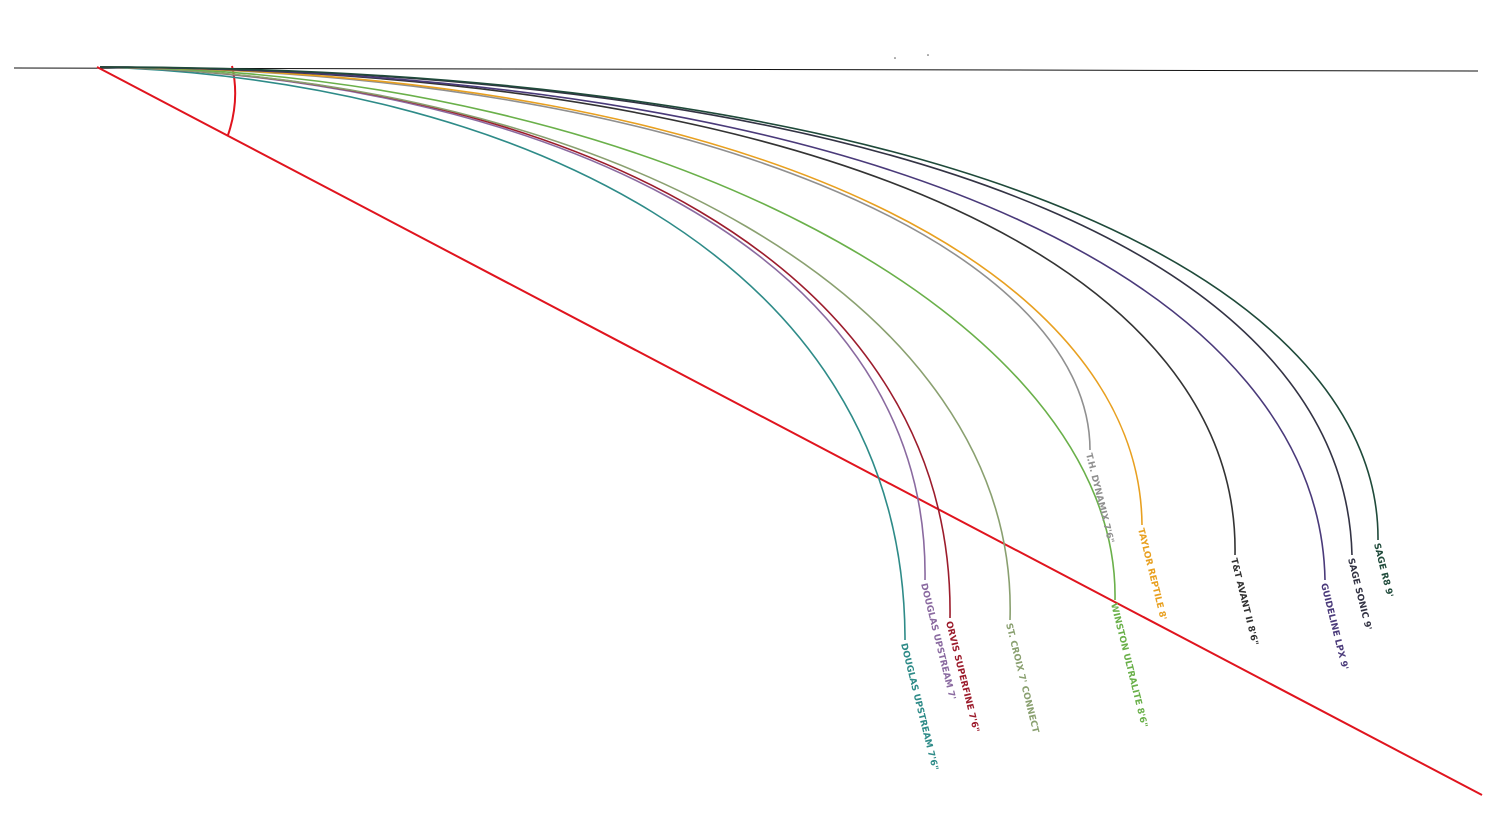 This screenshot has height=817, width=1512. What do you see at coordinates (1359, 594) in the screenshot?
I see `curve-label: Sage Sonic 9'` at bounding box center [1359, 594].